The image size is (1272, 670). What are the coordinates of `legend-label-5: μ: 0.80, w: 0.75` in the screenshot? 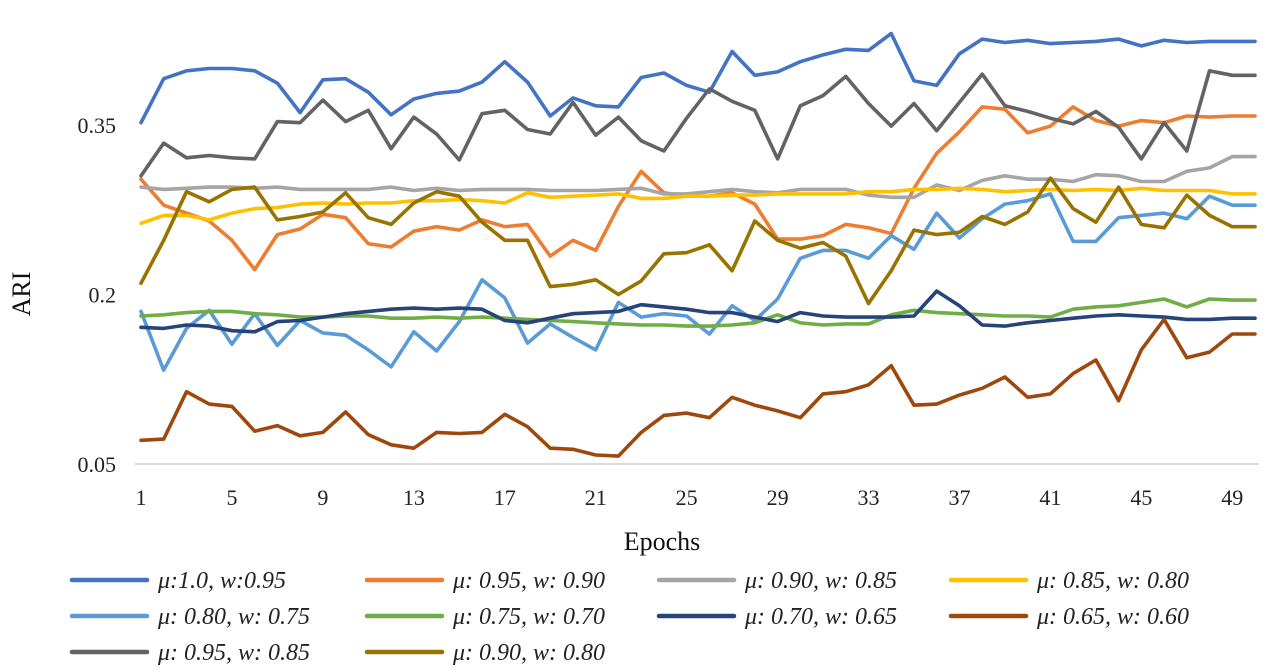 It's located at (233, 617).